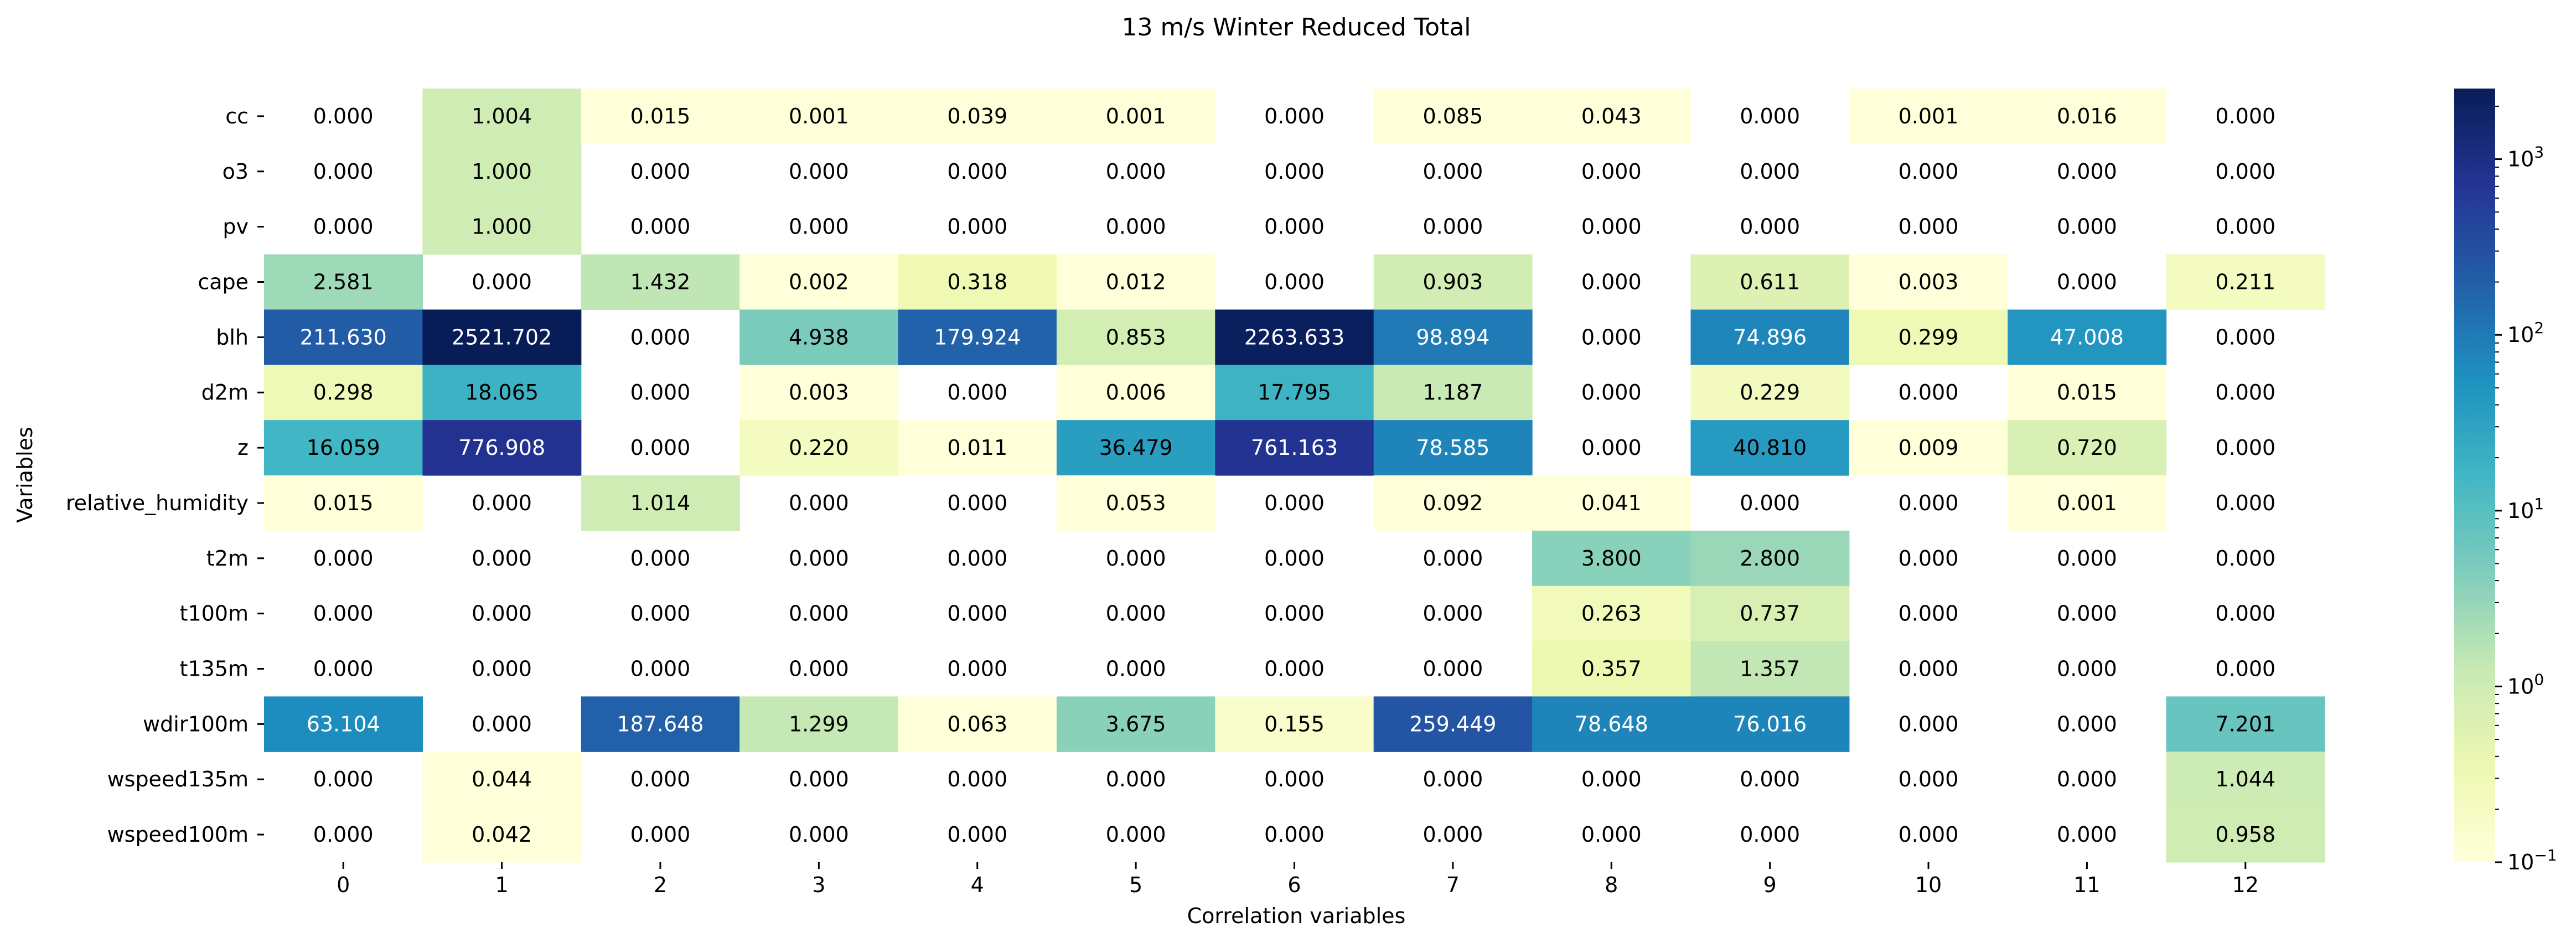 The height and width of the screenshot is (943, 2576). Describe the element at coordinates (2245, 724) in the screenshot. I see `cell-value-label: 7.201` at that location.